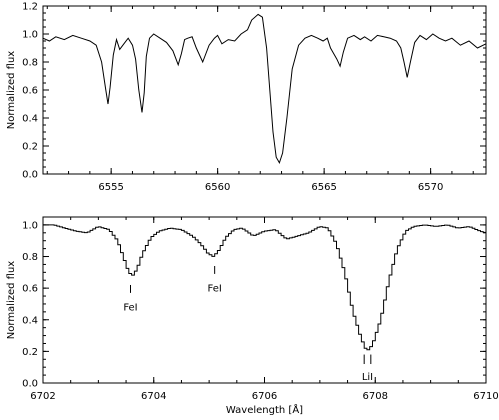  I want to click on y-tick-label: 1.2, so click(30, 7).